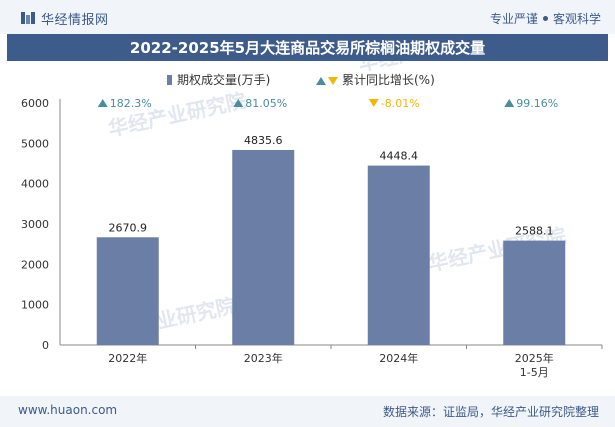 Image resolution: width=615 pixels, height=427 pixels. I want to click on bar-value-label: 2670.9, so click(128, 227).